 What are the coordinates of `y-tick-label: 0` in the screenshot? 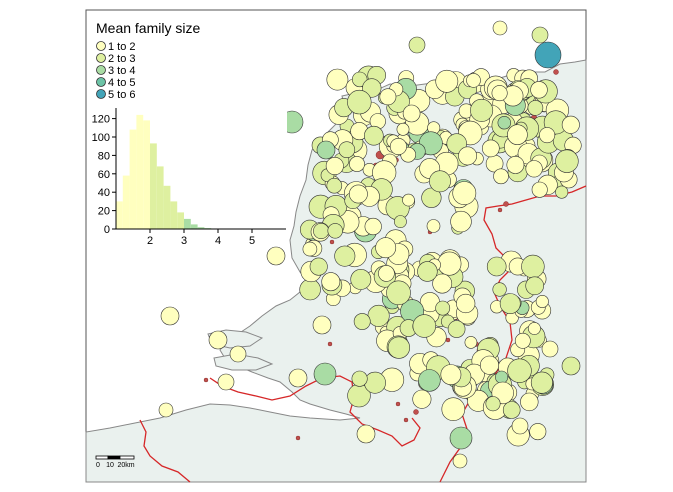 It's located at (107, 230).